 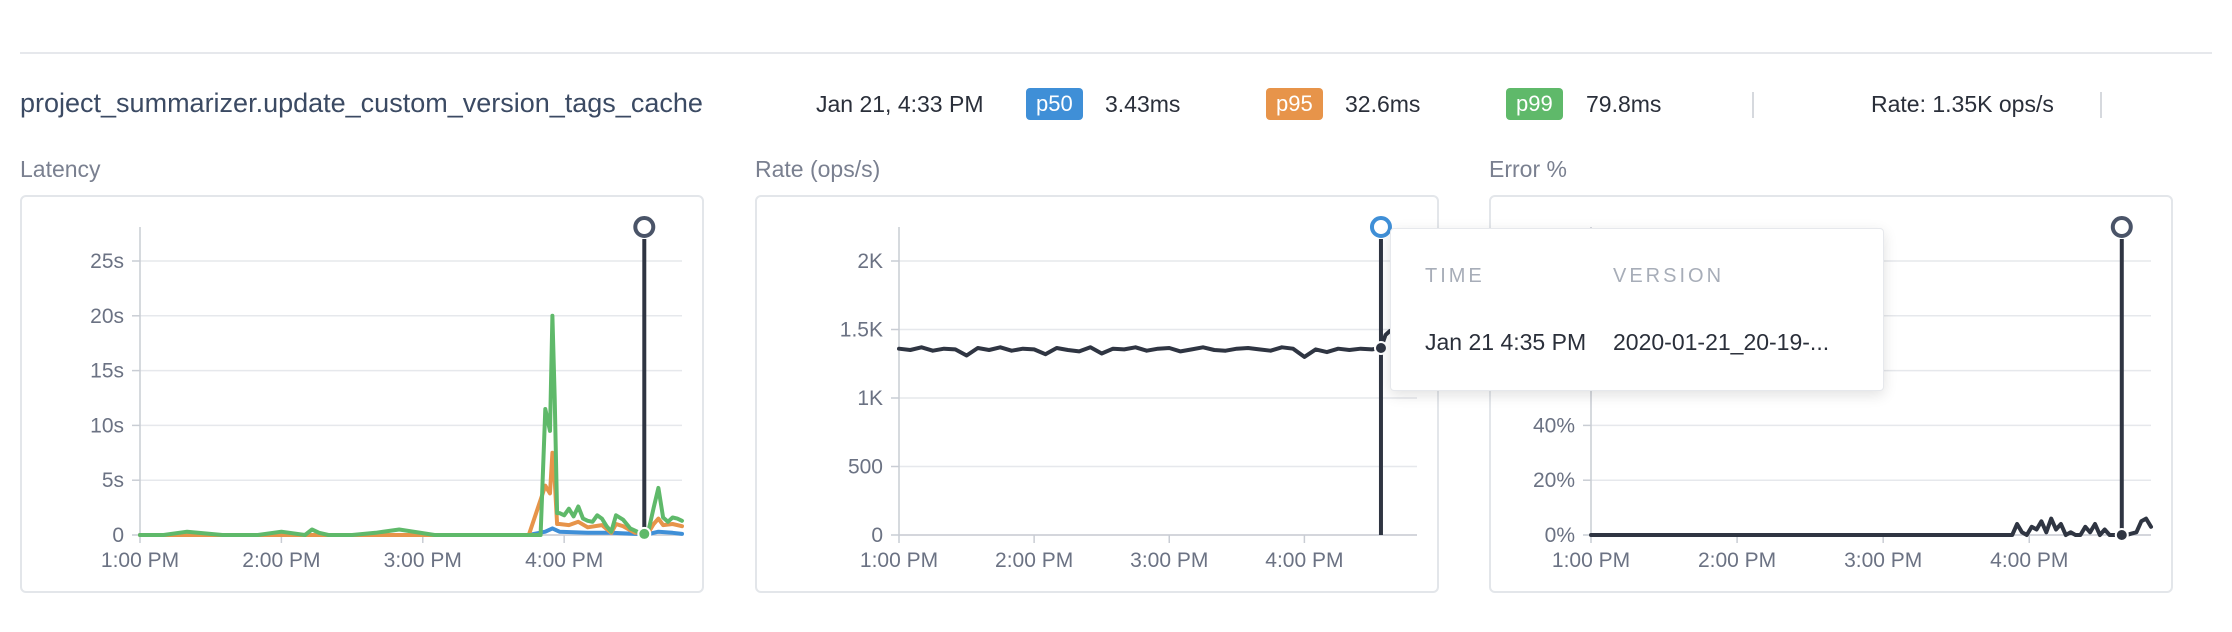 What do you see at coordinates (870, 261) in the screenshot?
I see `y-tick-label: 2K` at bounding box center [870, 261].